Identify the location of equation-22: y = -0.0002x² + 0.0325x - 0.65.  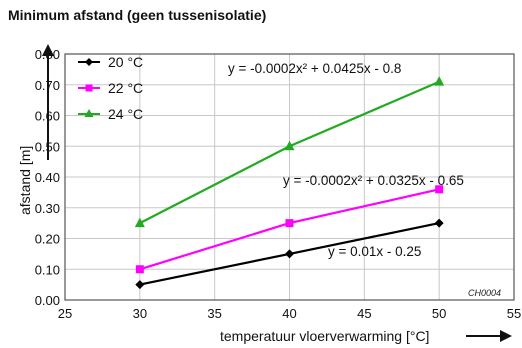
(373, 180).